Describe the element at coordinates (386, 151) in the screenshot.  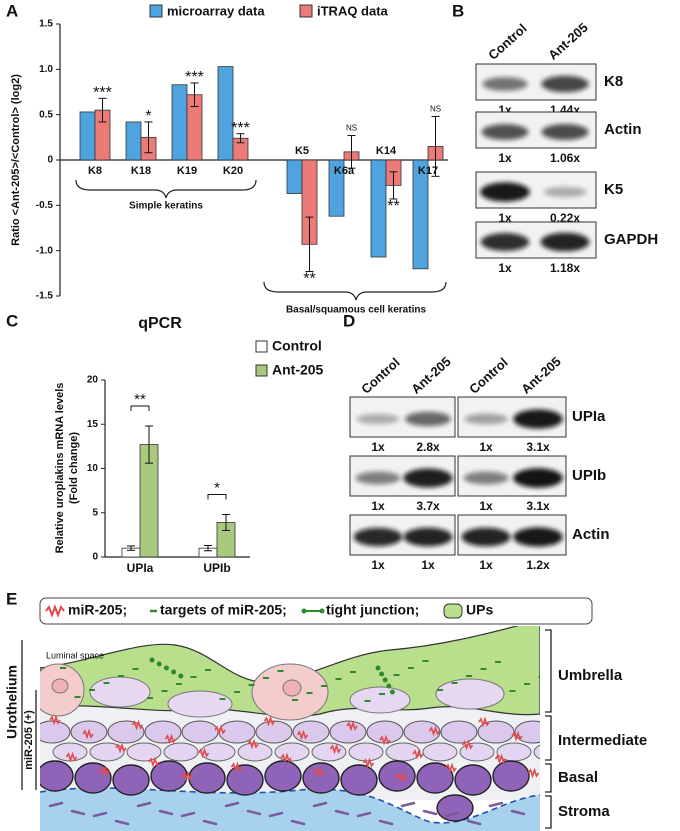
I see `x-tick-label: K14` at that location.